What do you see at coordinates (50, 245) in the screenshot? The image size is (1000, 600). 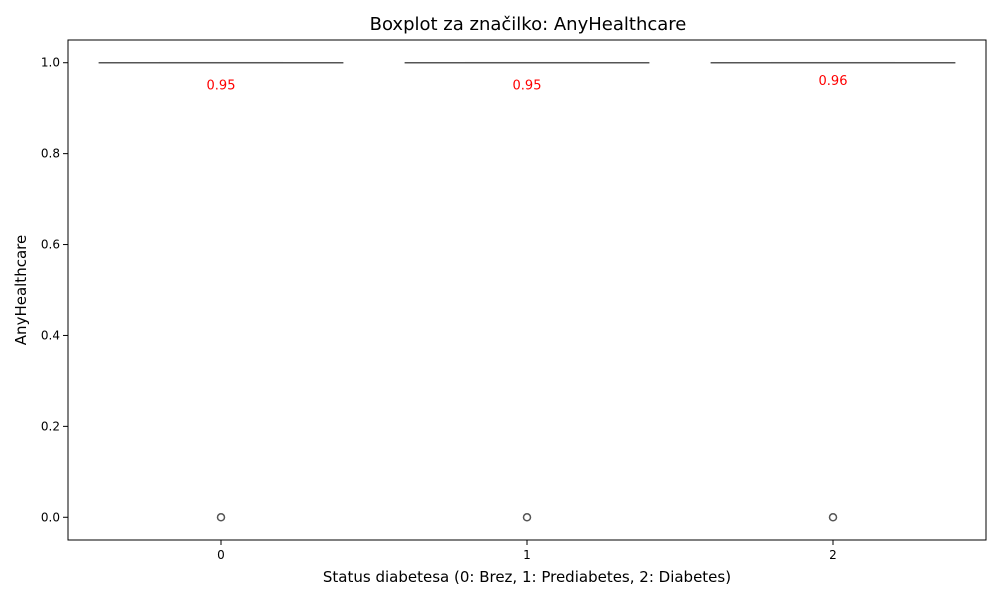 I see `y-tick-label-3: 0.6` at bounding box center [50, 245].